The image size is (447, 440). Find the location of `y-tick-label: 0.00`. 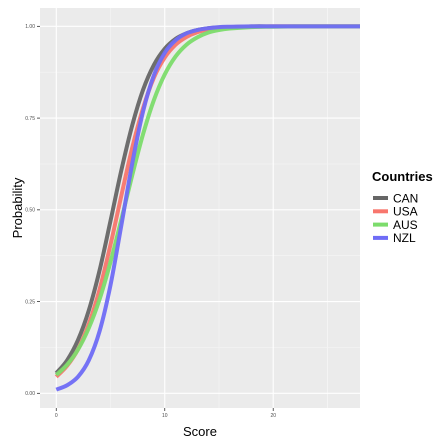

y-tick-label: 0.00 is located at coordinates (30, 394).